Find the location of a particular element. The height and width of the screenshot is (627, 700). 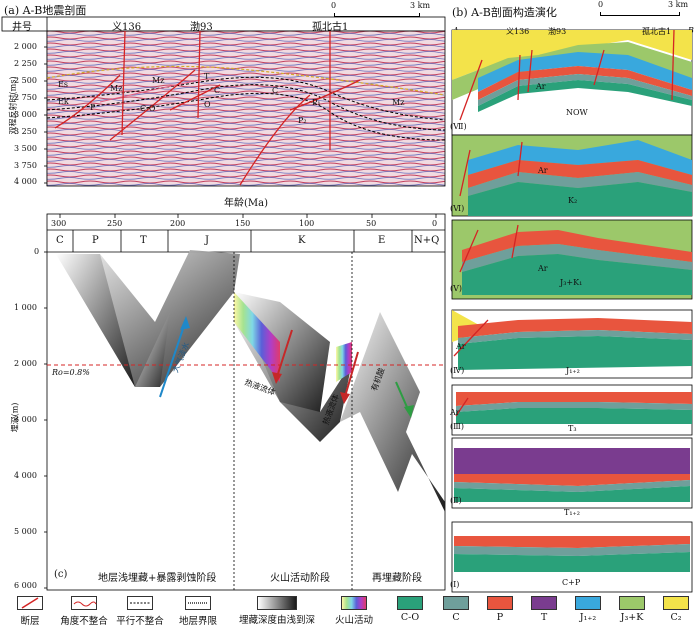

legend-strata-boundary: 地层界限 is located at coordinates (198, 611).